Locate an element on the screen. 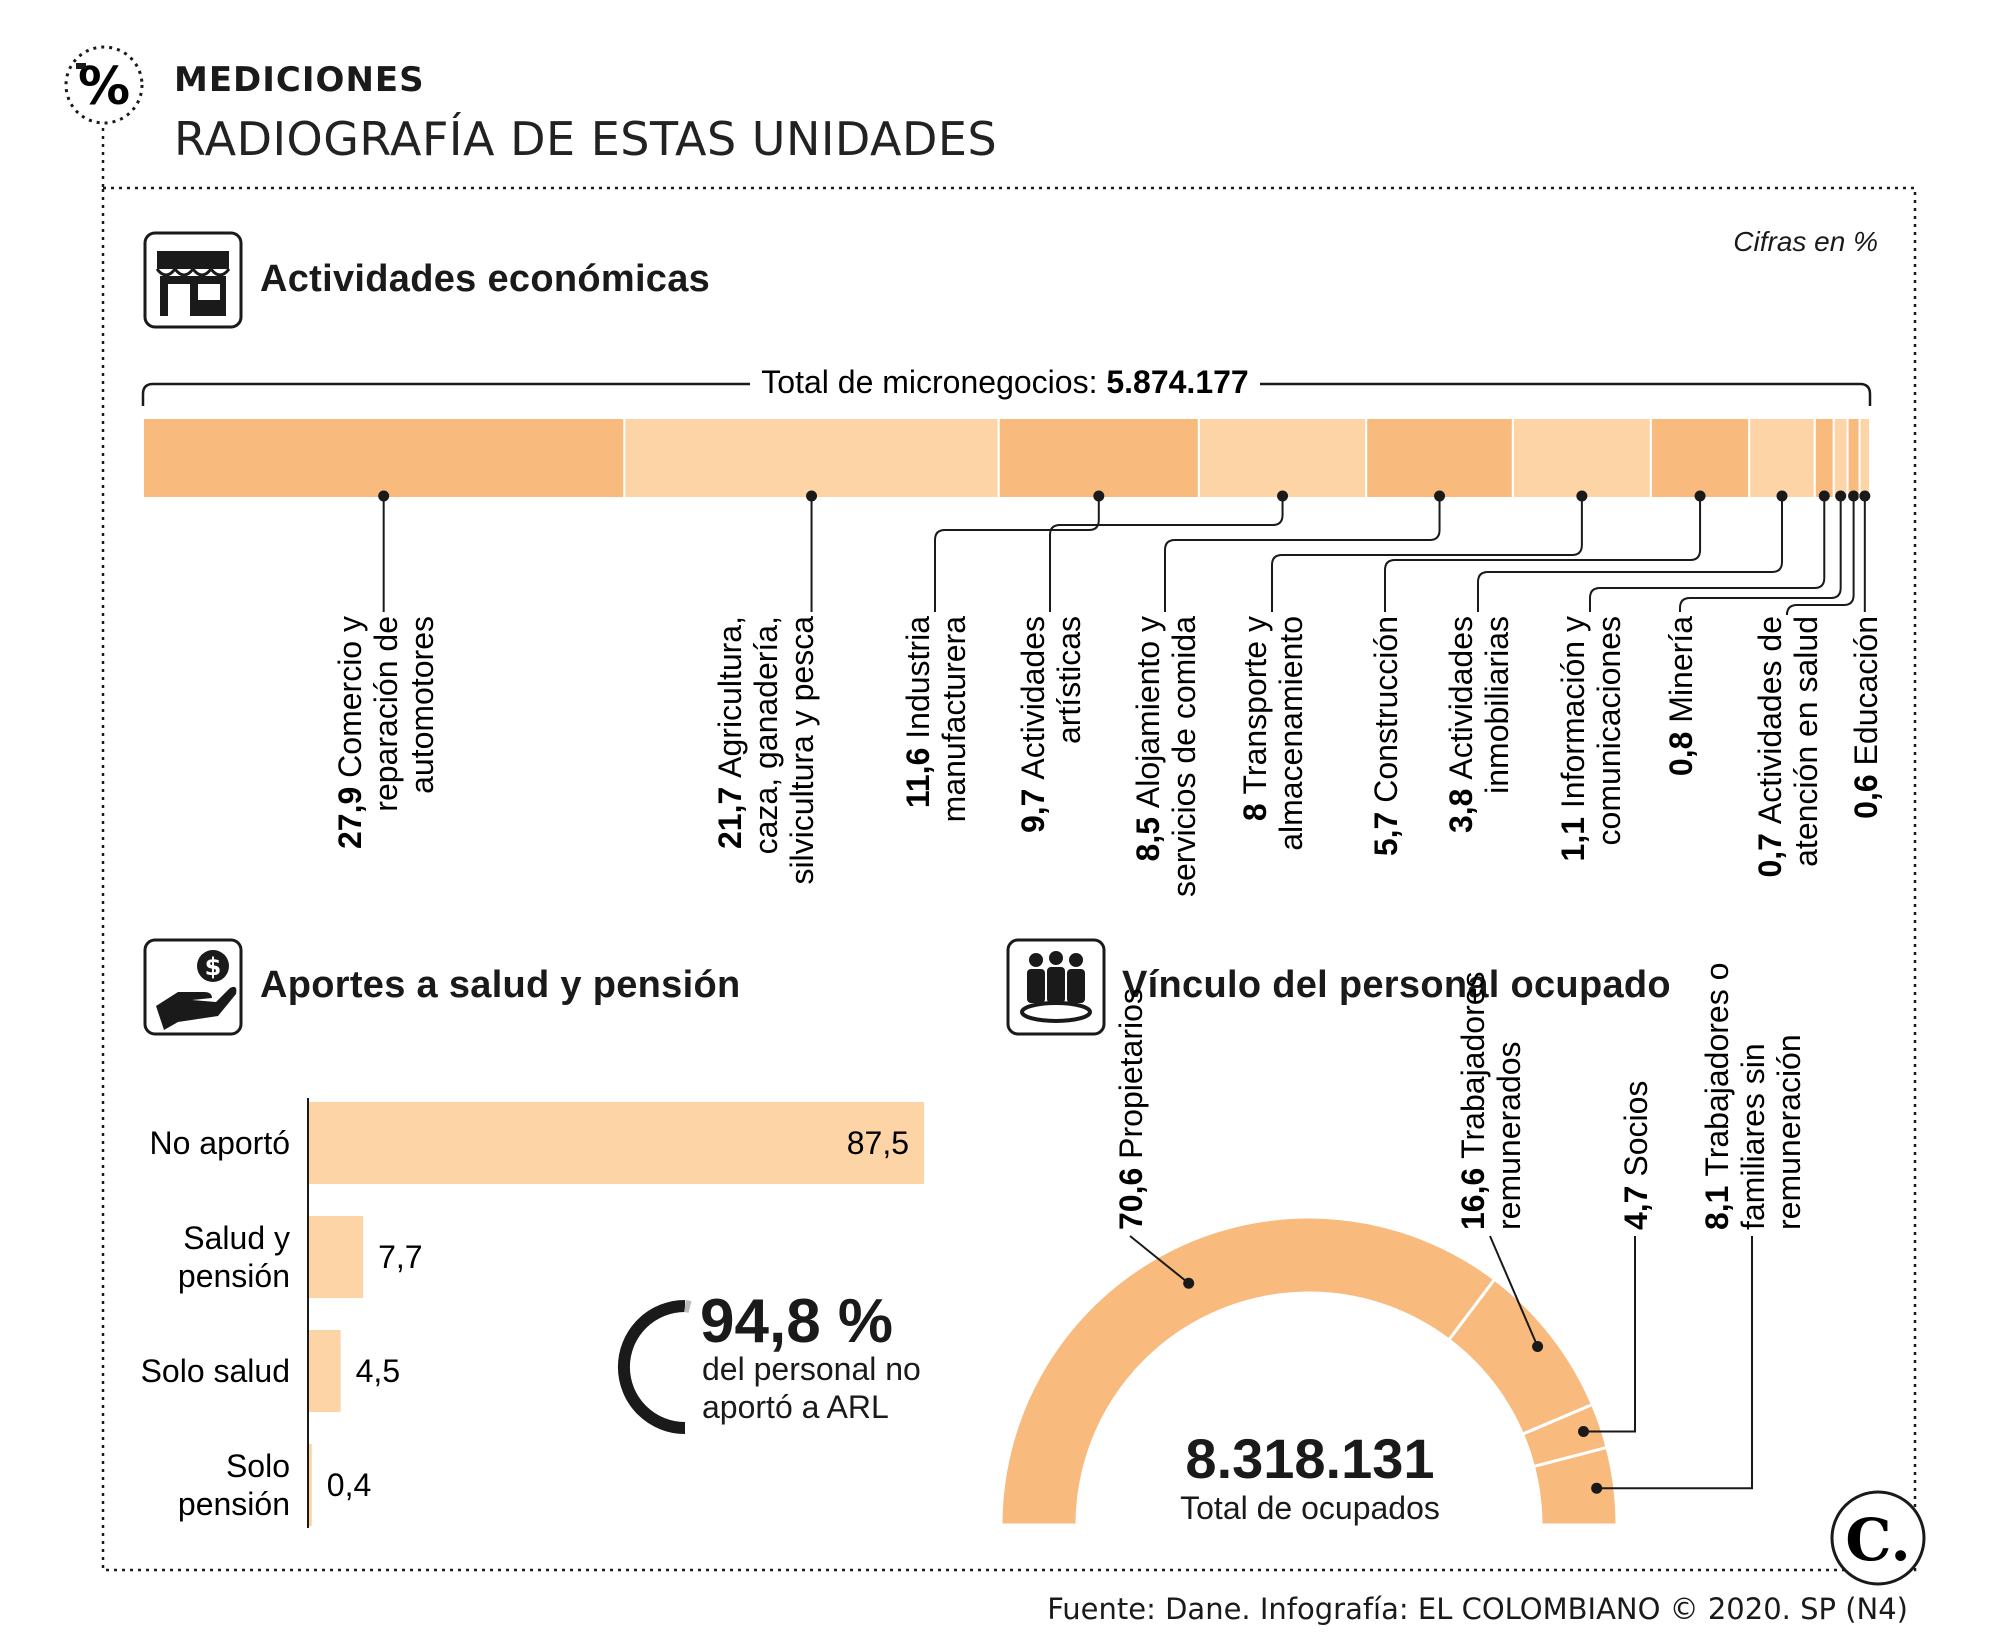 The height and width of the screenshot is (1648, 2000). activity-label: 5,7 Construcción is located at coordinates (1386, 736).